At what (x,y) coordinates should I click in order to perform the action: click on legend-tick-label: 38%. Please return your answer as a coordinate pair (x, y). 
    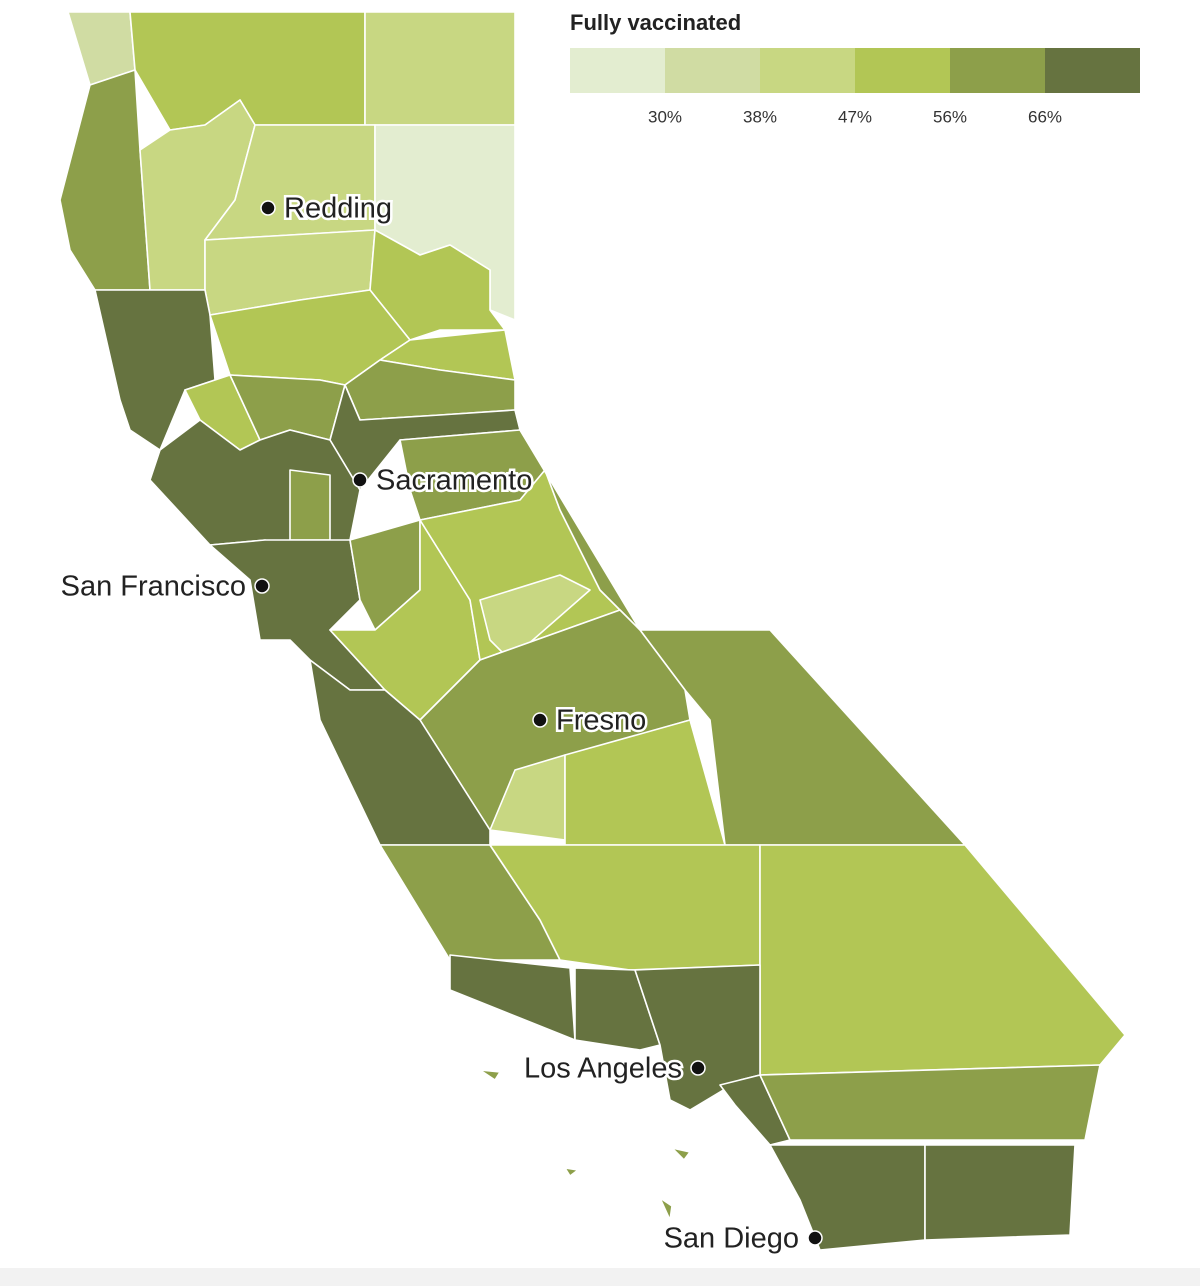
    Looking at the image, I should click on (760, 116).